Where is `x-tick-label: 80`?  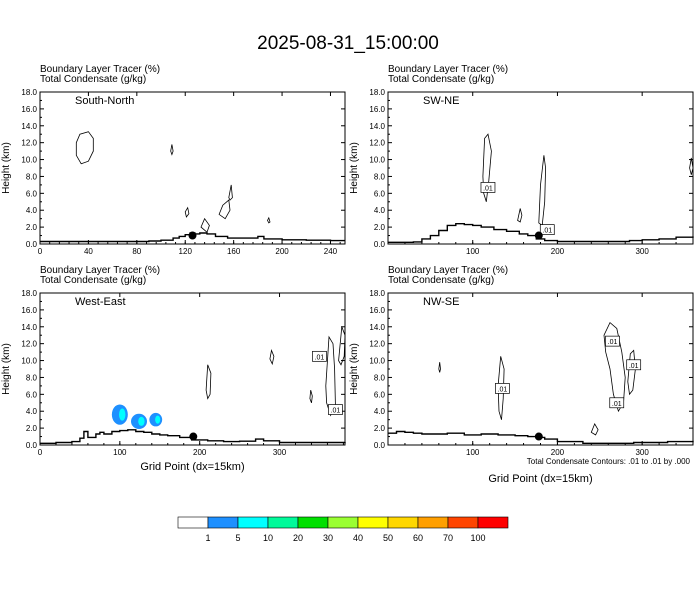
x-tick-label: 80 is located at coordinates (136, 251).